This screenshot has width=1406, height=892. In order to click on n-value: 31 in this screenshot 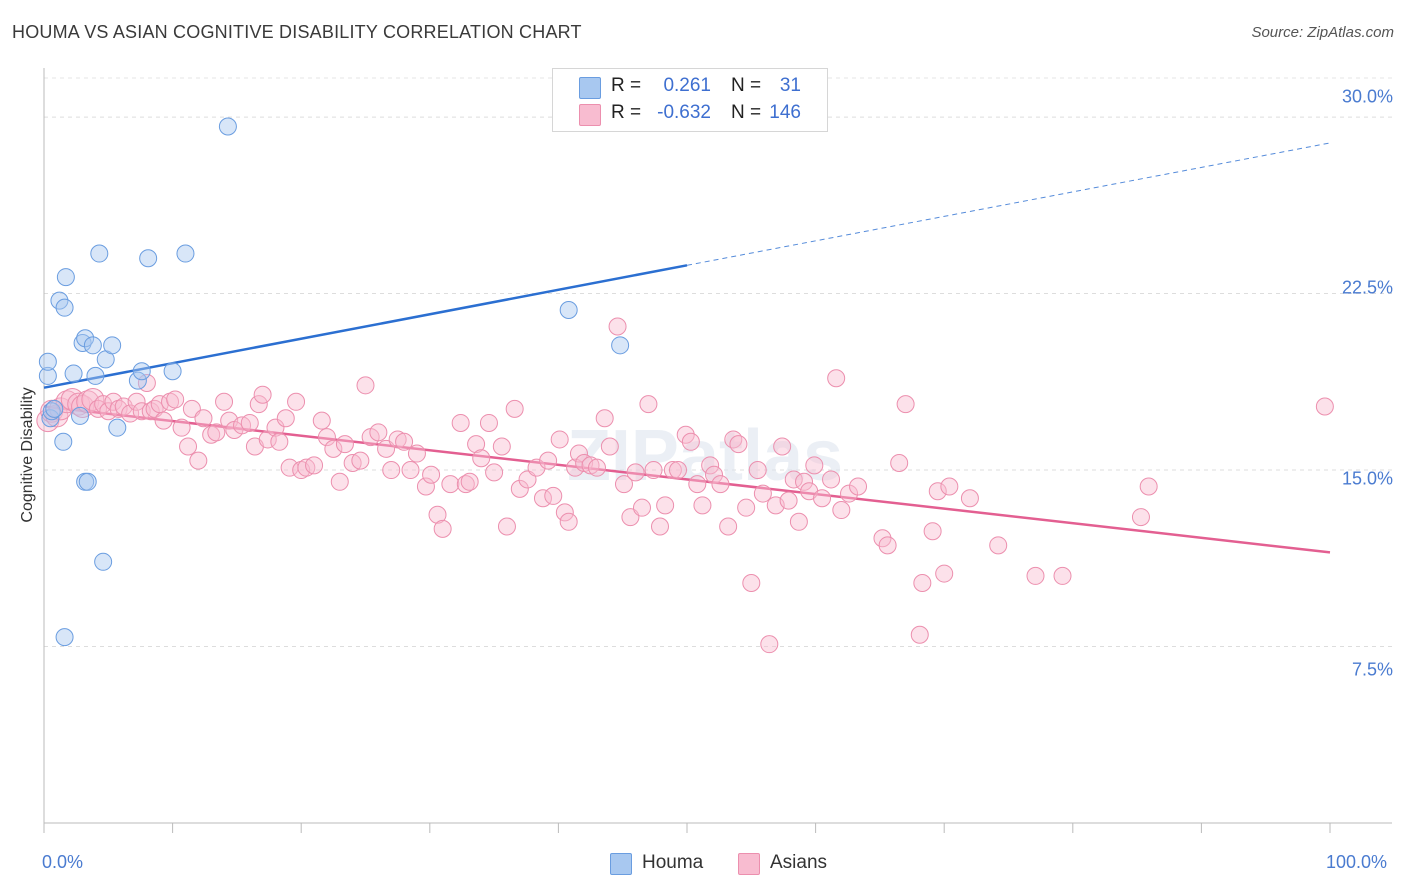, I will do `click(790, 85)`.